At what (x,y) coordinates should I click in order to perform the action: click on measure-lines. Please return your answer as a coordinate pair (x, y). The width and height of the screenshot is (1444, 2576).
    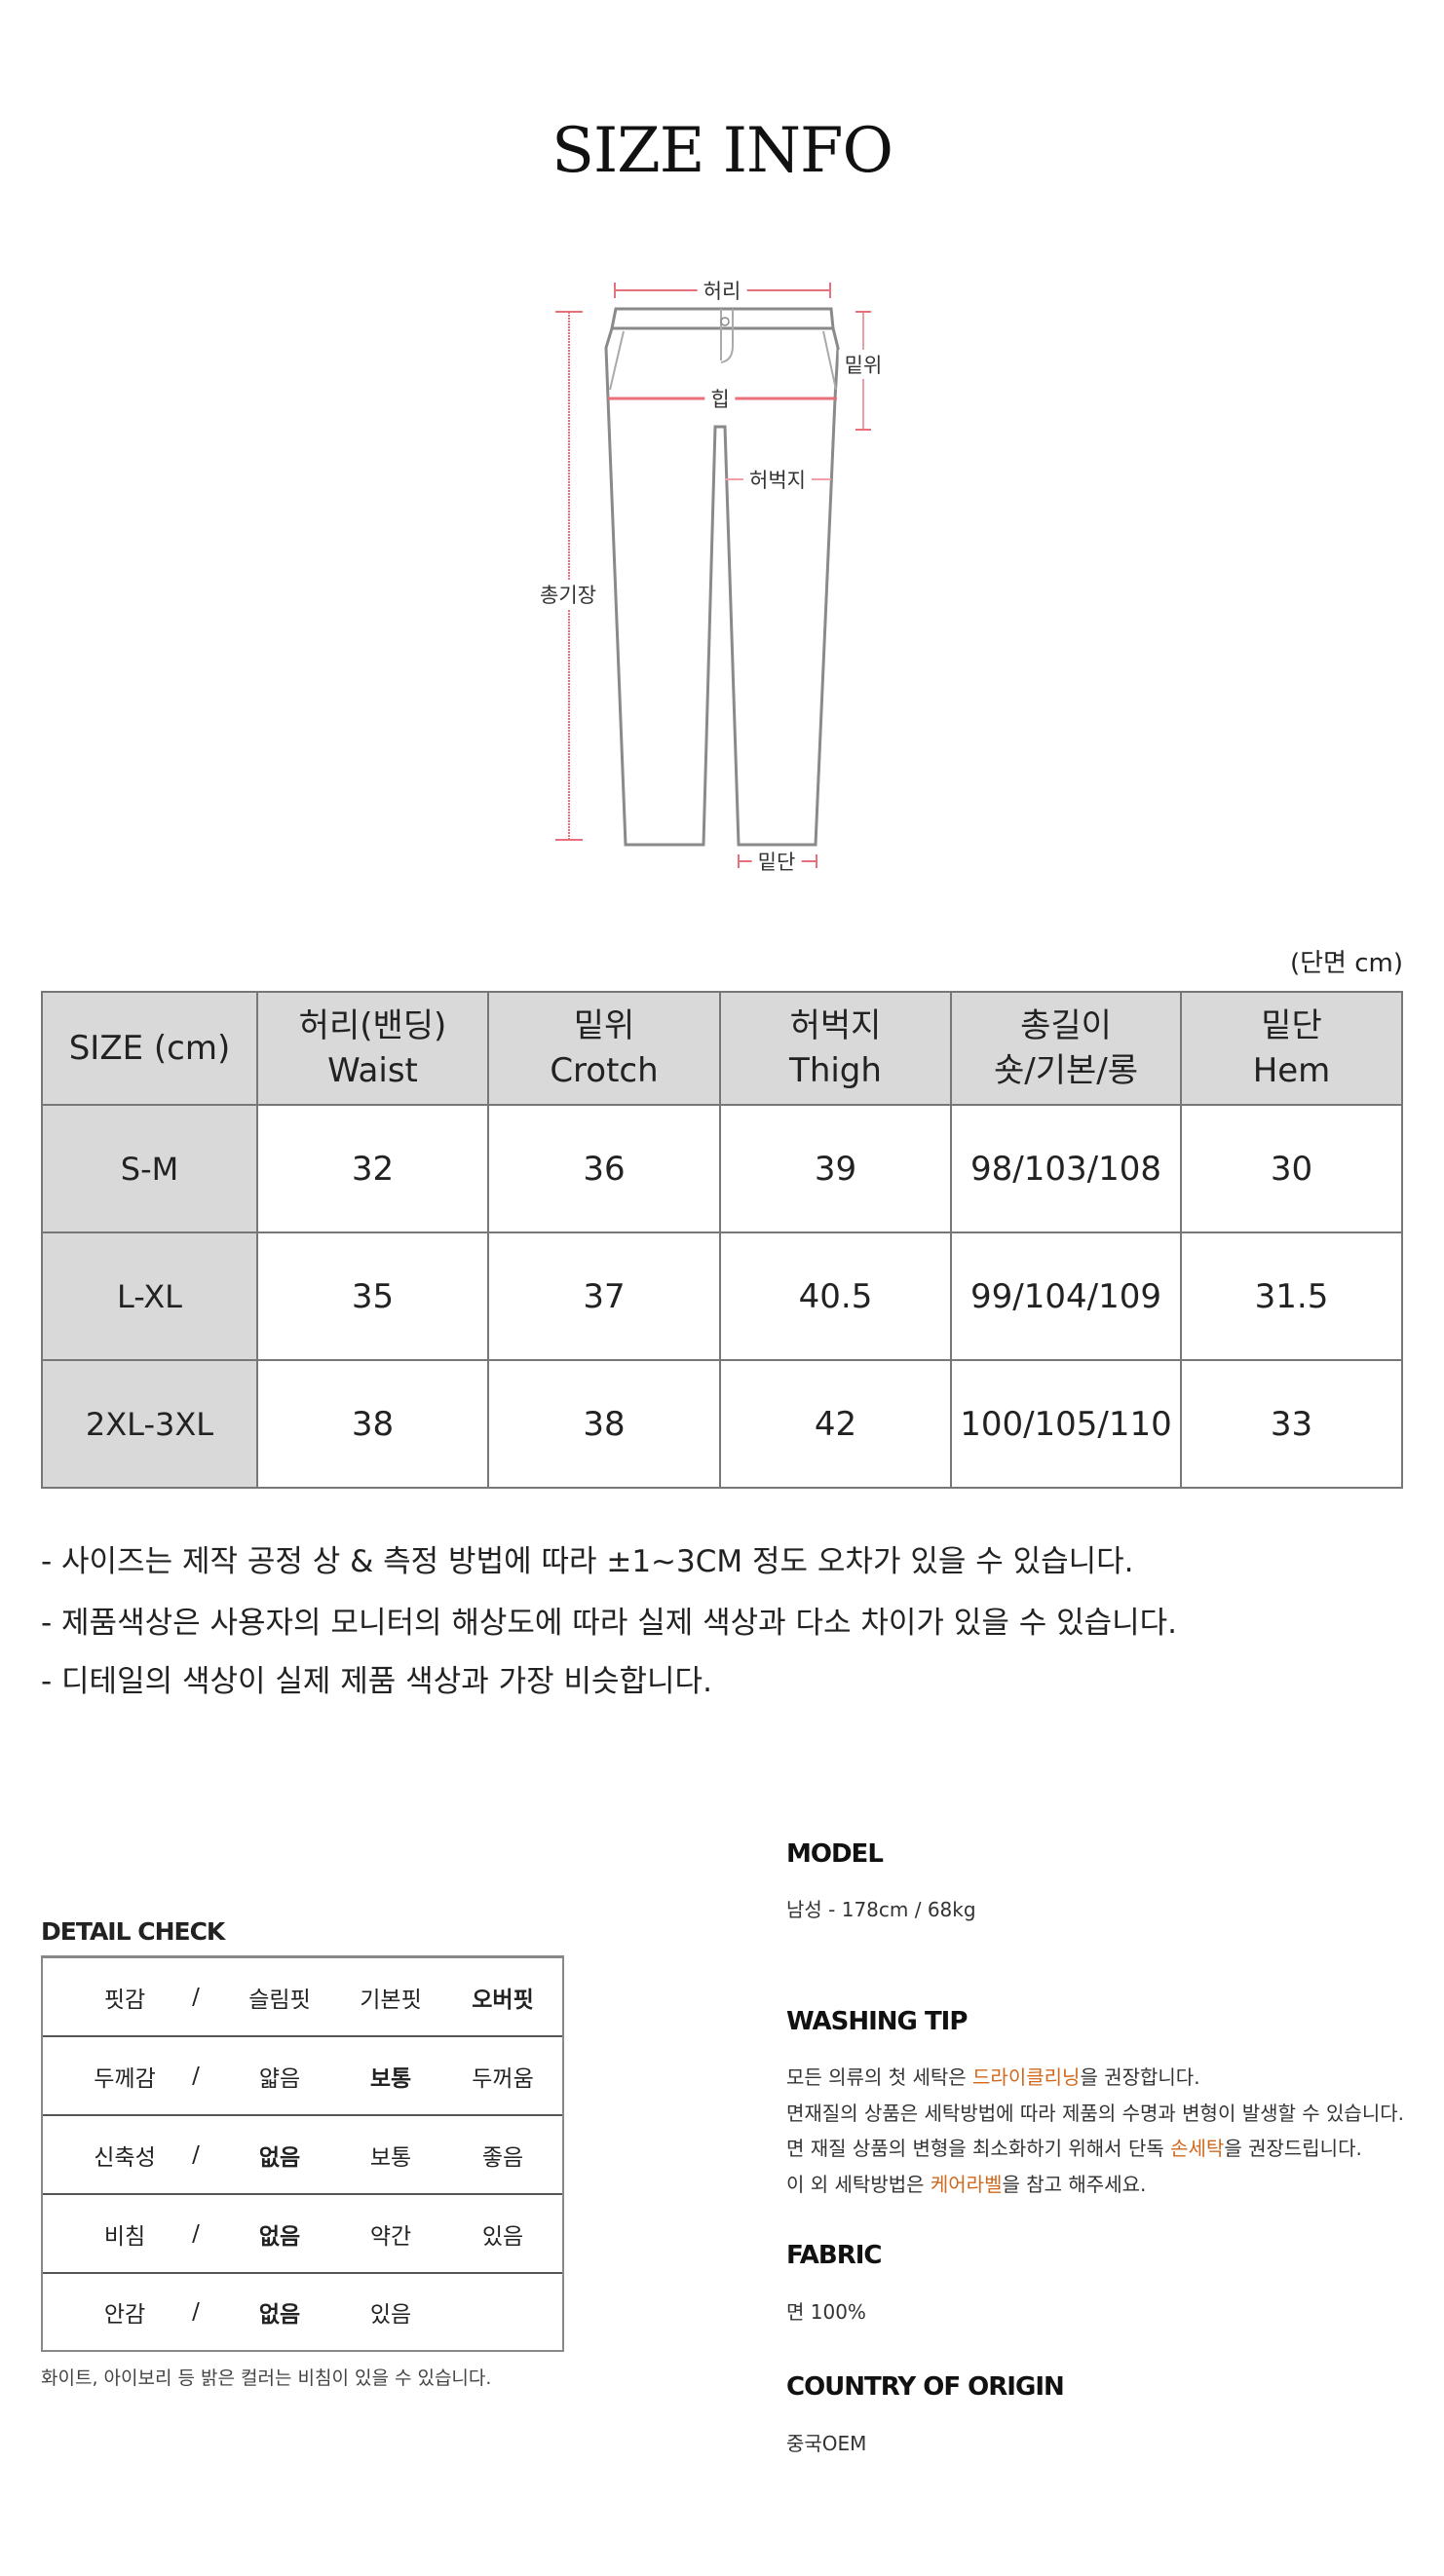
    Looking at the image, I should click on (713, 575).